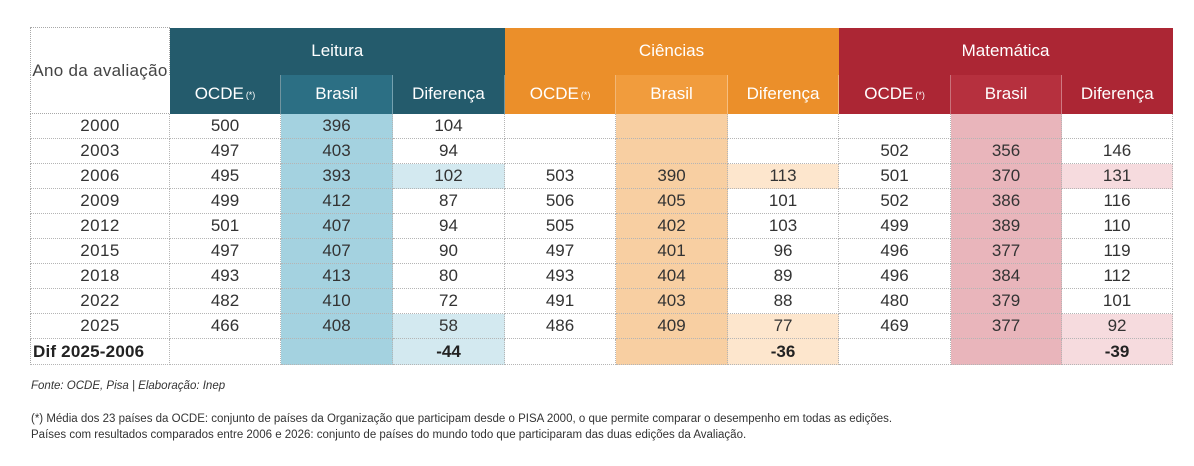 The height and width of the screenshot is (466, 1194). What do you see at coordinates (1006, 276) in the screenshot?
I see `cell-mat-brasil: 384` at bounding box center [1006, 276].